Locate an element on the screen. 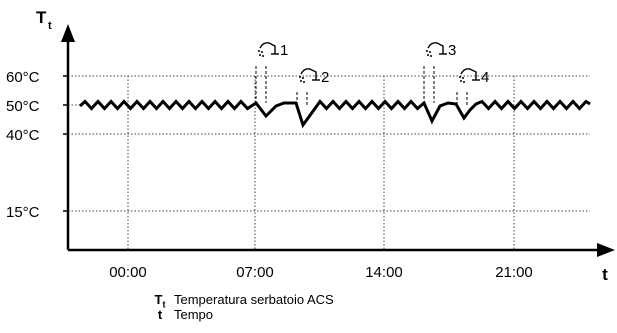 The width and height of the screenshot is (617, 333). tap-event-3-number: 3 is located at coordinates (452, 50).